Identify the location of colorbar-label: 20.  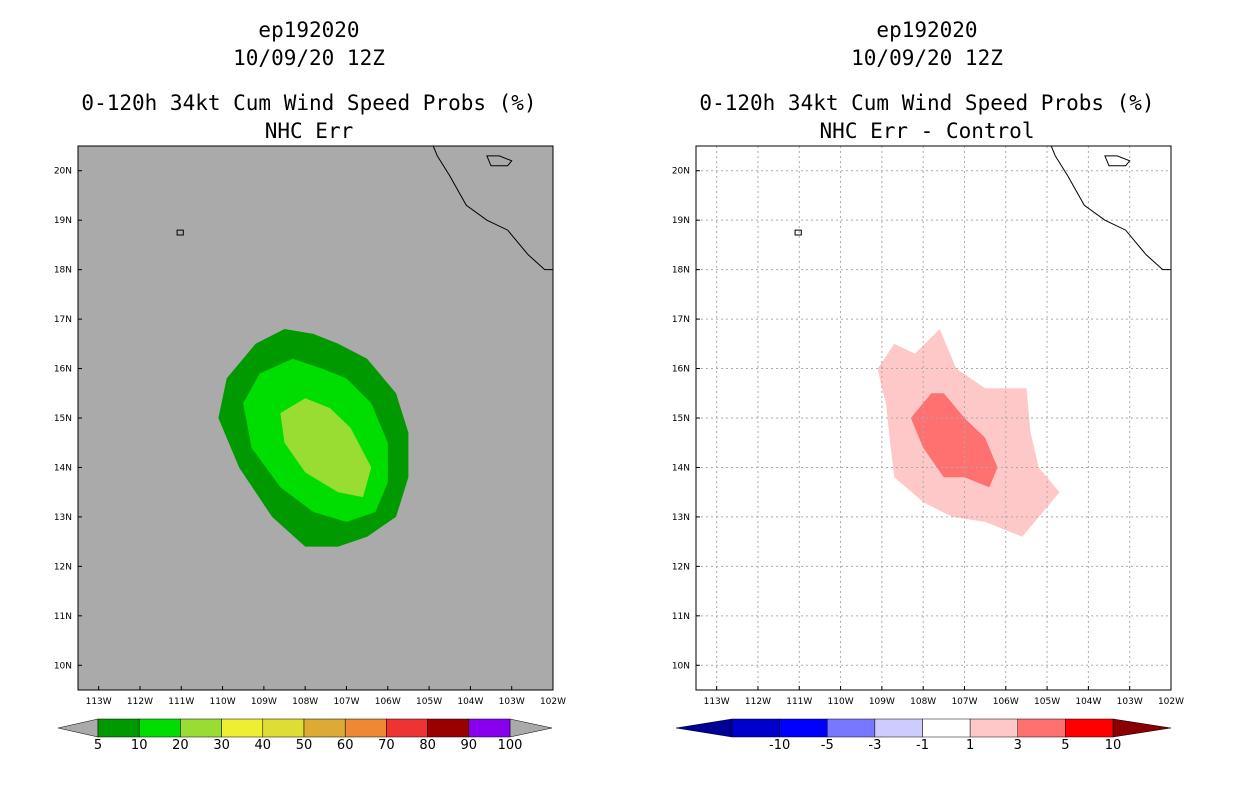
(180, 745).